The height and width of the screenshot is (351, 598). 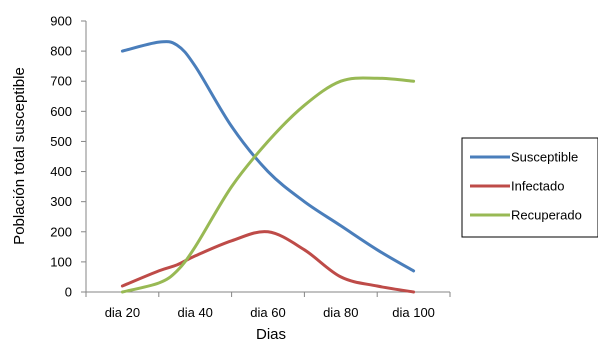 What do you see at coordinates (61, 51) in the screenshot?
I see `y-tick-label: 800` at bounding box center [61, 51].